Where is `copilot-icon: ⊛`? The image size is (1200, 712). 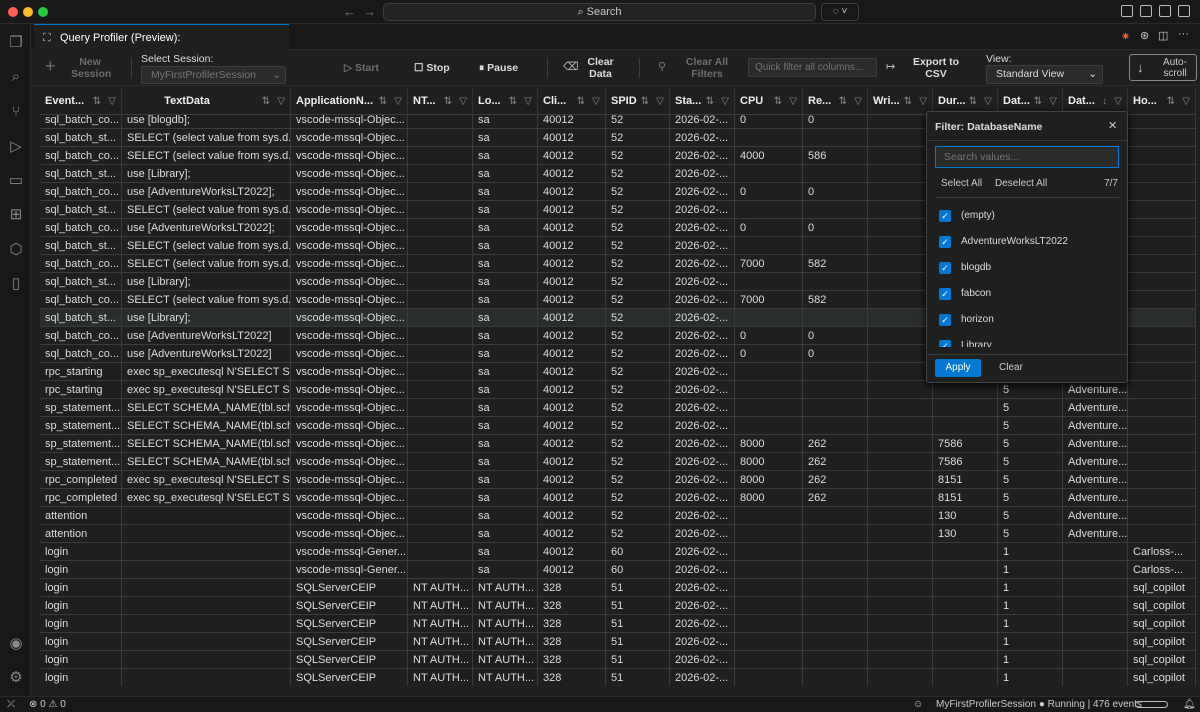 copilot-icon: ⊛ is located at coordinates (1145, 36).